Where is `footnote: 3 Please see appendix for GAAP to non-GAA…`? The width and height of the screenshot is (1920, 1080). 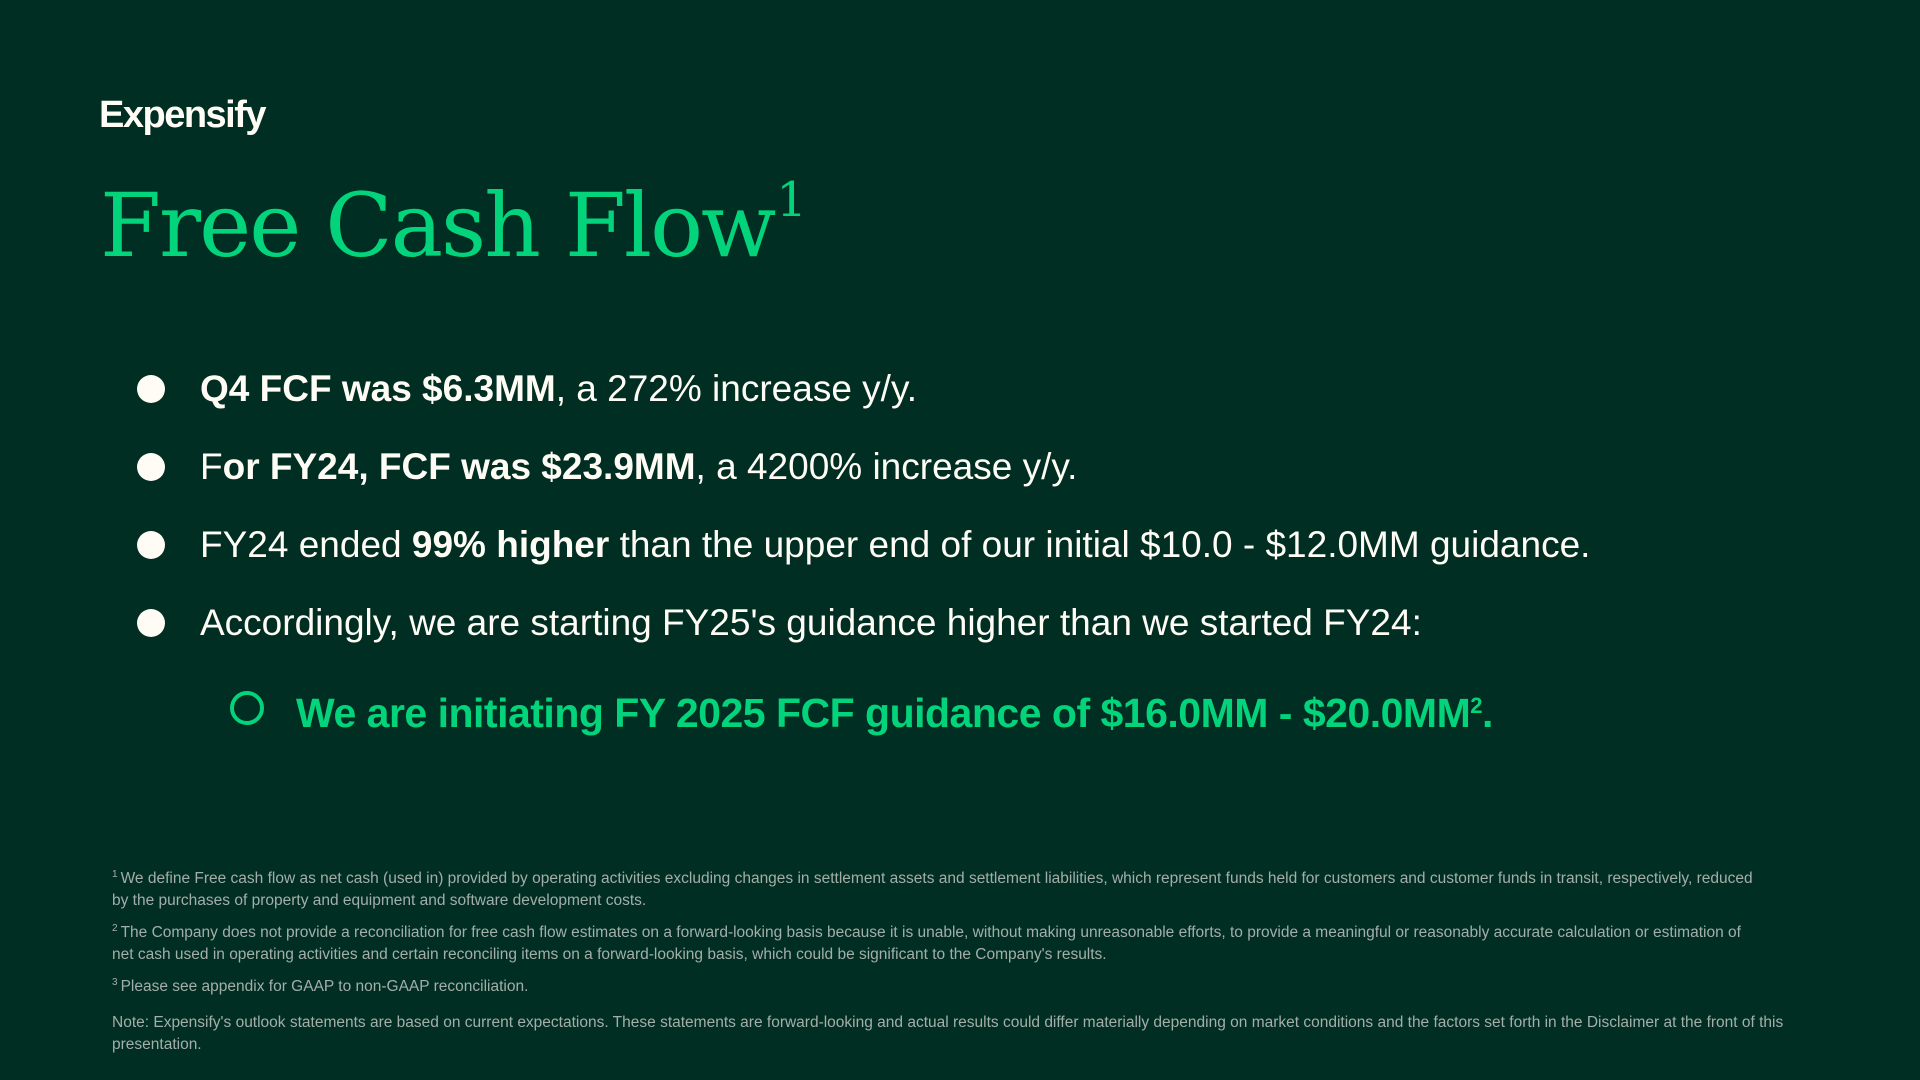 footnote: 3 Please see appendix for GAAP to non-GAA… is located at coordinates (937, 985).